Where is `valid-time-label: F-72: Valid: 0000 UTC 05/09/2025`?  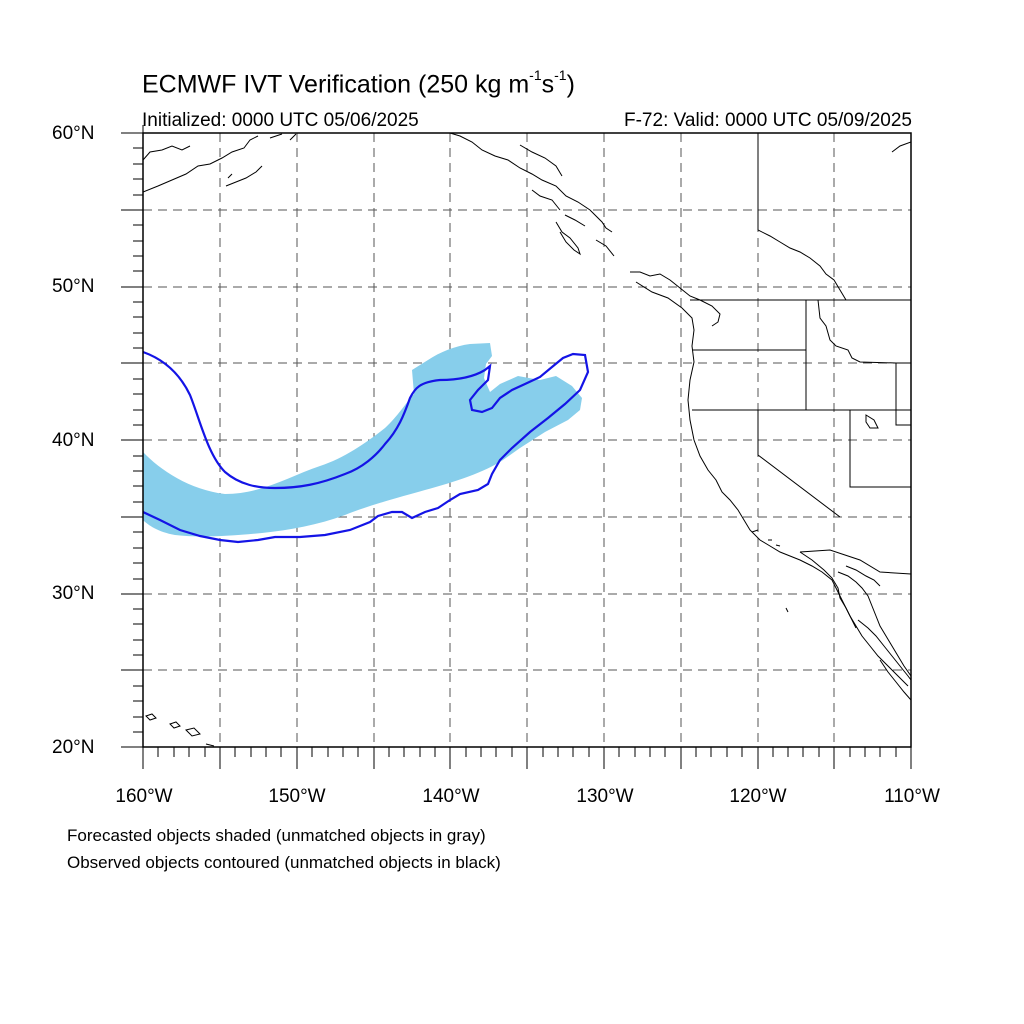
valid-time-label: F-72: Valid: 0000 UTC 05/09/2025 is located at coordinates (768, 120).